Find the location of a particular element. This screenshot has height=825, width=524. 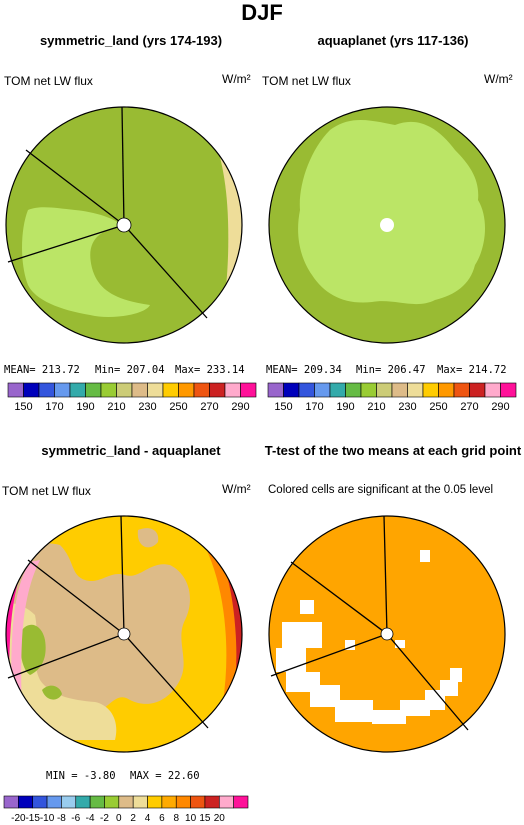

panel1-units-label: W/m² is located at coordinates (236, 79).